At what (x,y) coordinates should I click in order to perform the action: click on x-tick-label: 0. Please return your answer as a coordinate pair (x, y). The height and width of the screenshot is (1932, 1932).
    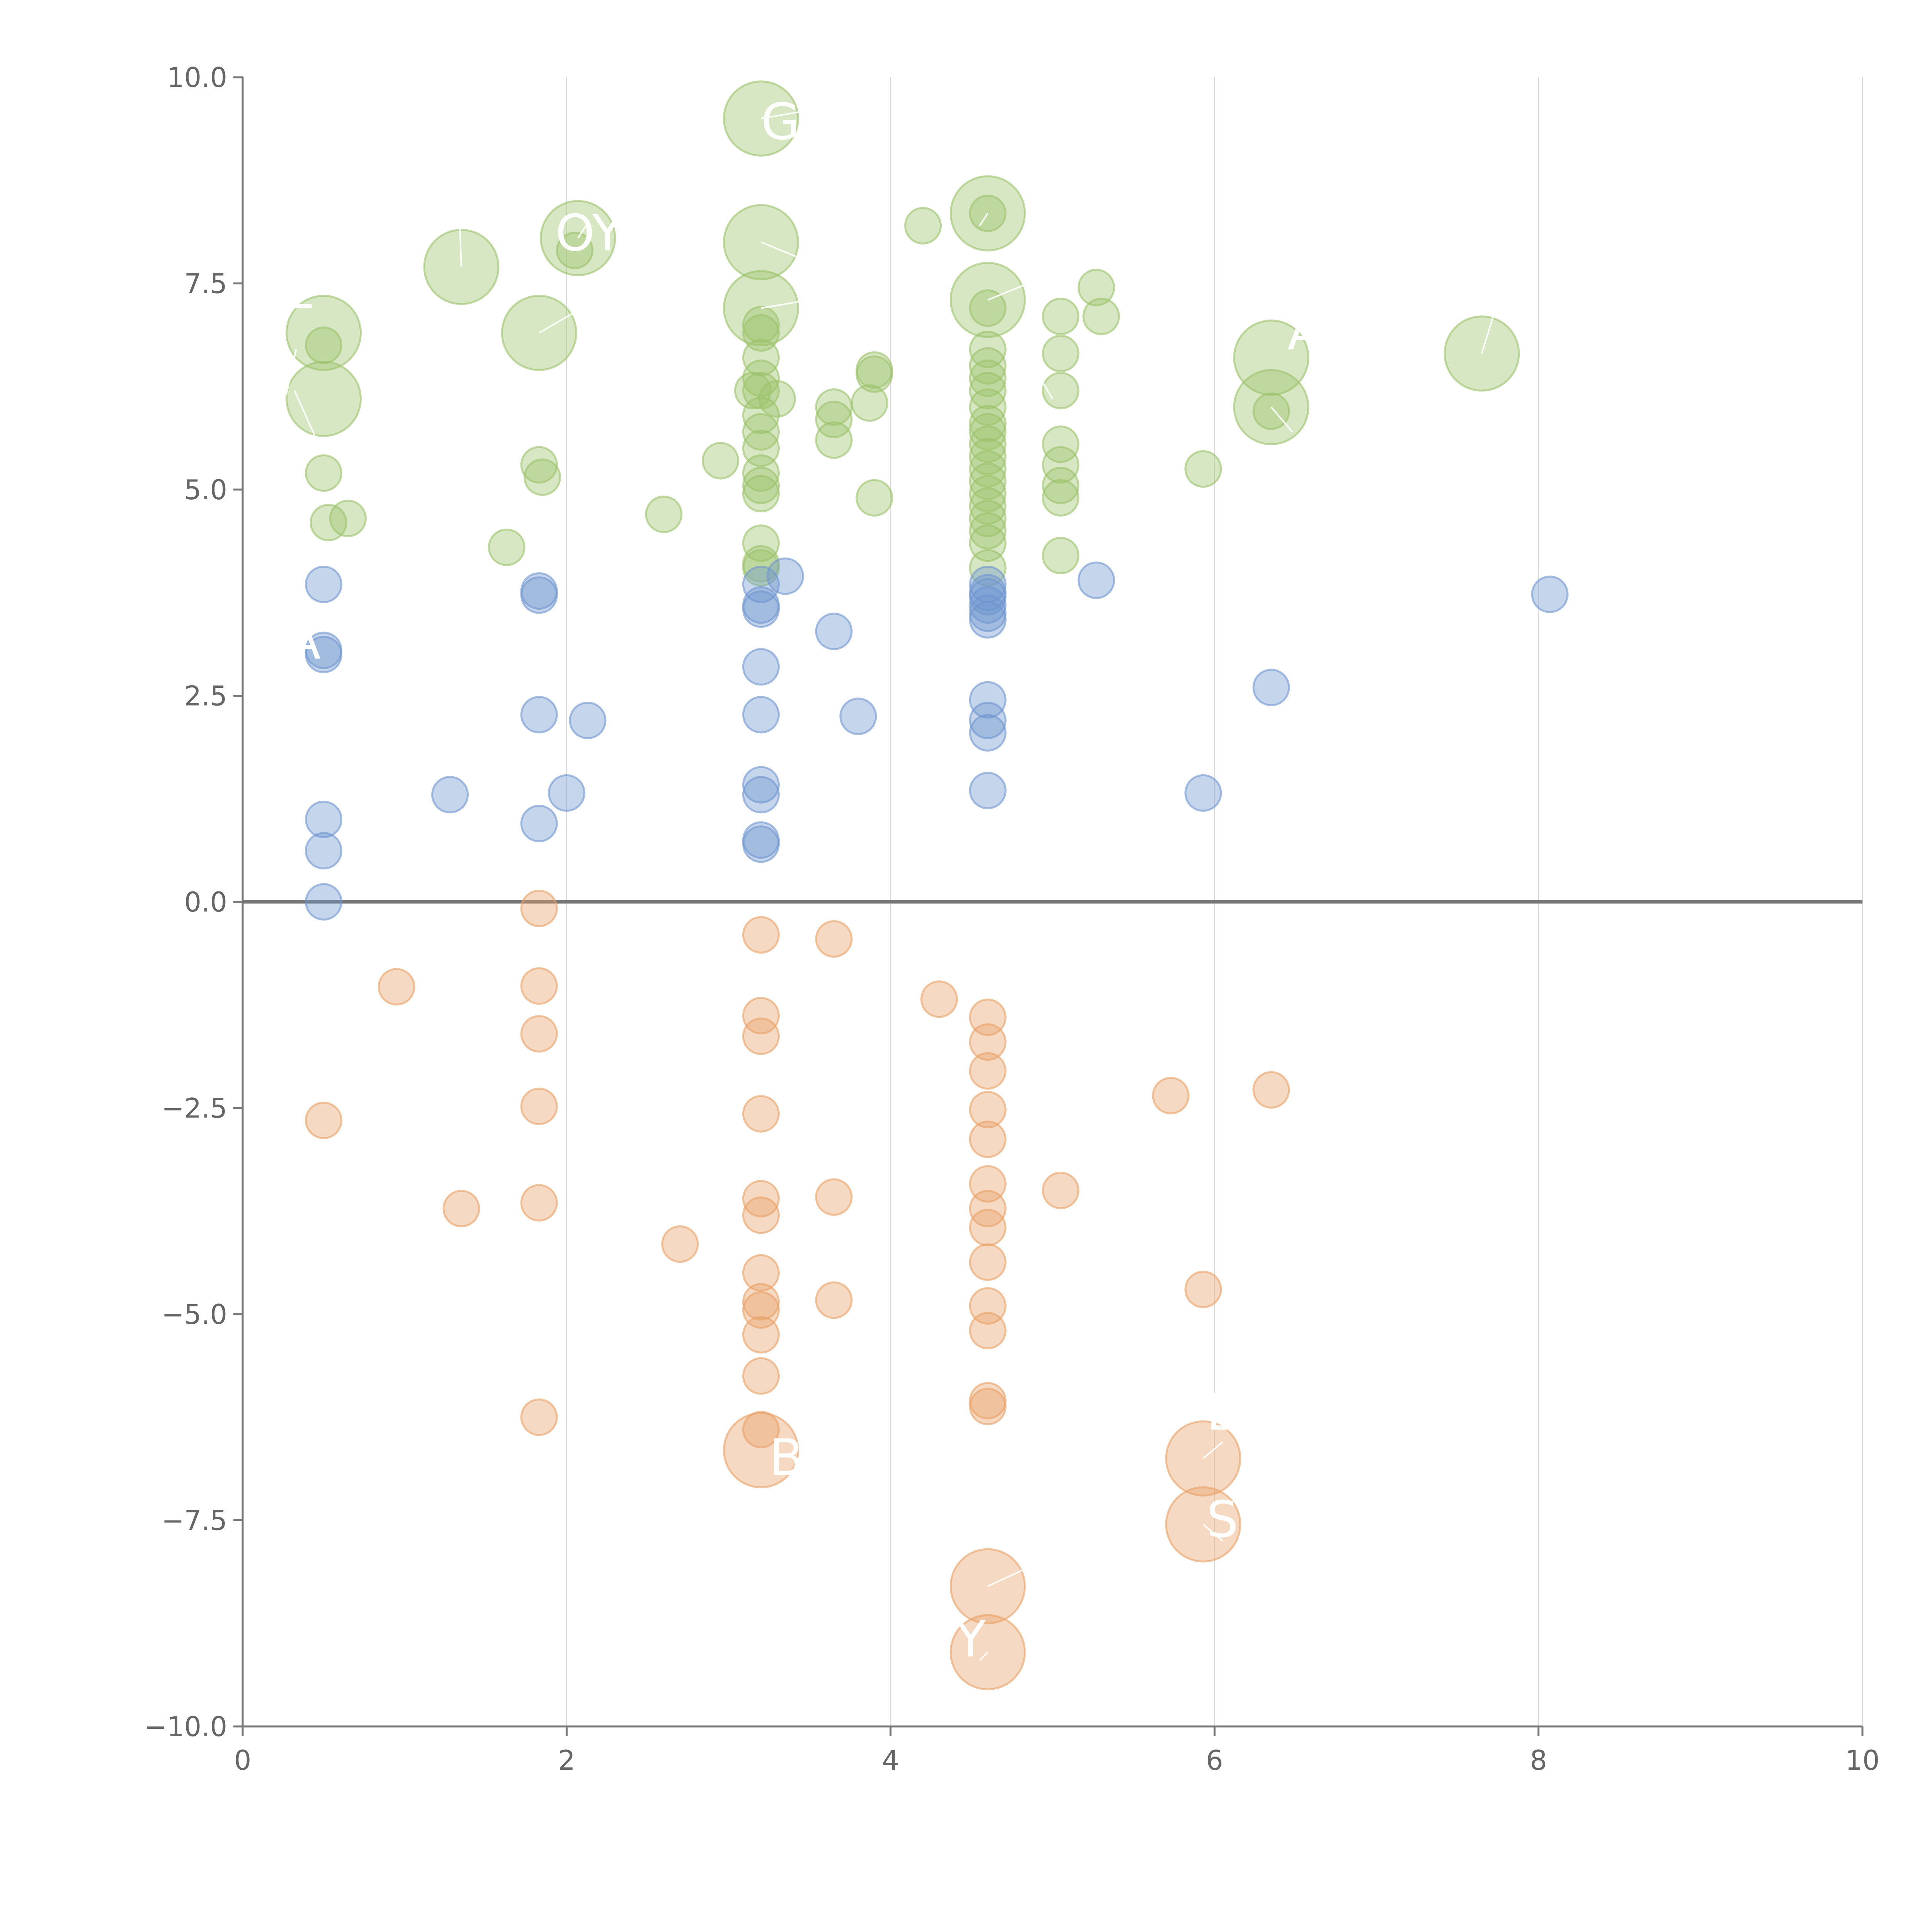
    Looking at the image, I should click on (243, 1760).